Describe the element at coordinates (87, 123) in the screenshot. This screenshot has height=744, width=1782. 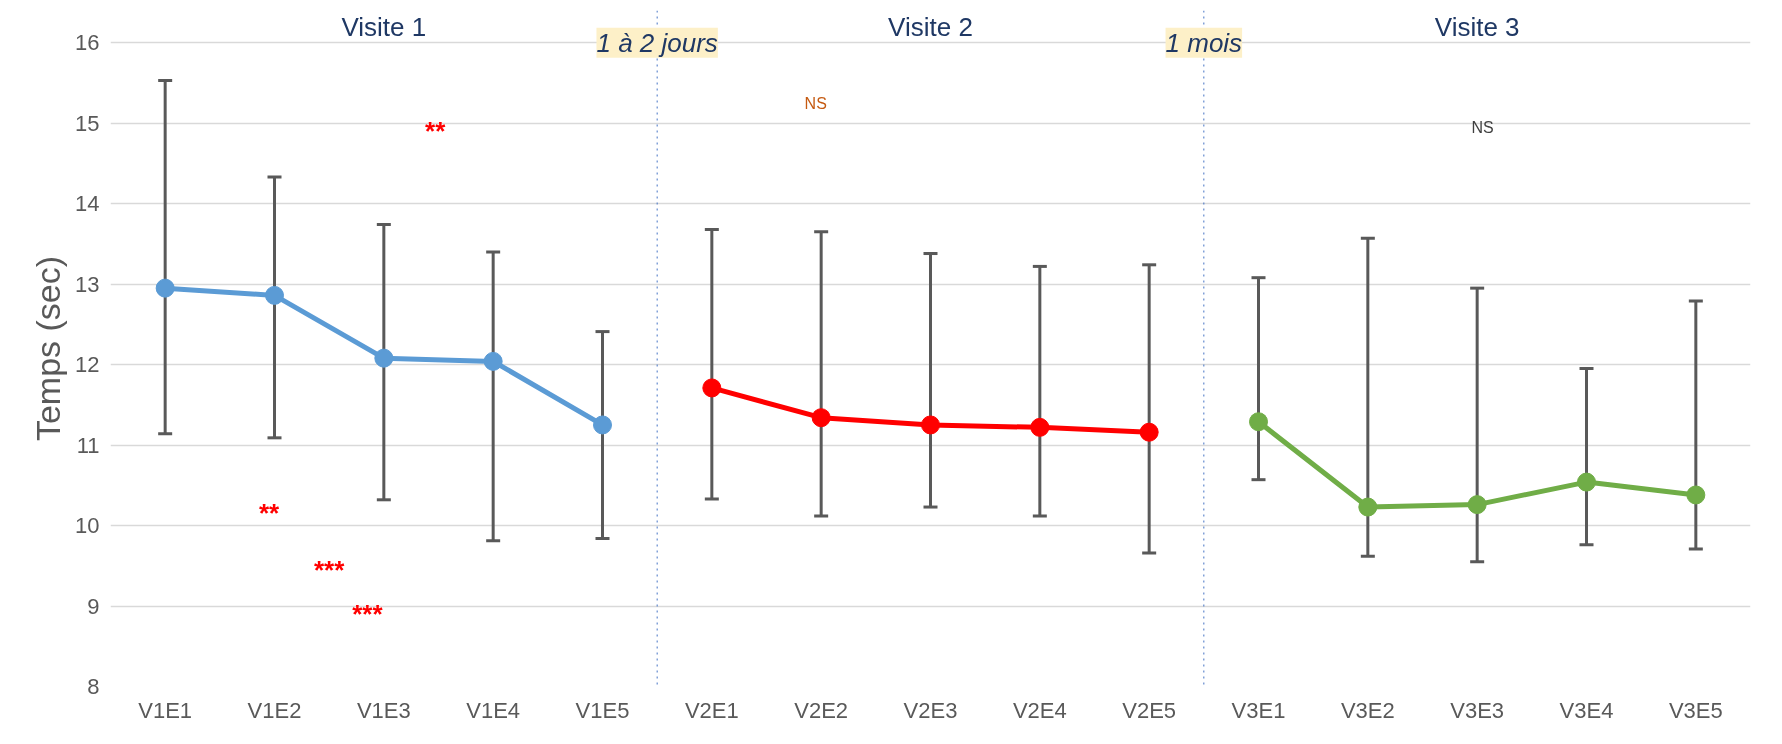
I see `y-tick-label: 15` at that location.